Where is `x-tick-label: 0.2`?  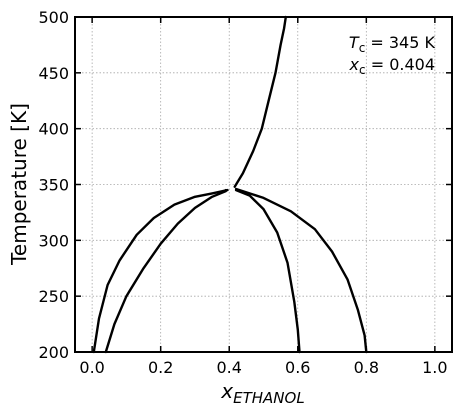
x-tick-label: 0.2 is located at coordinates (160, 367).